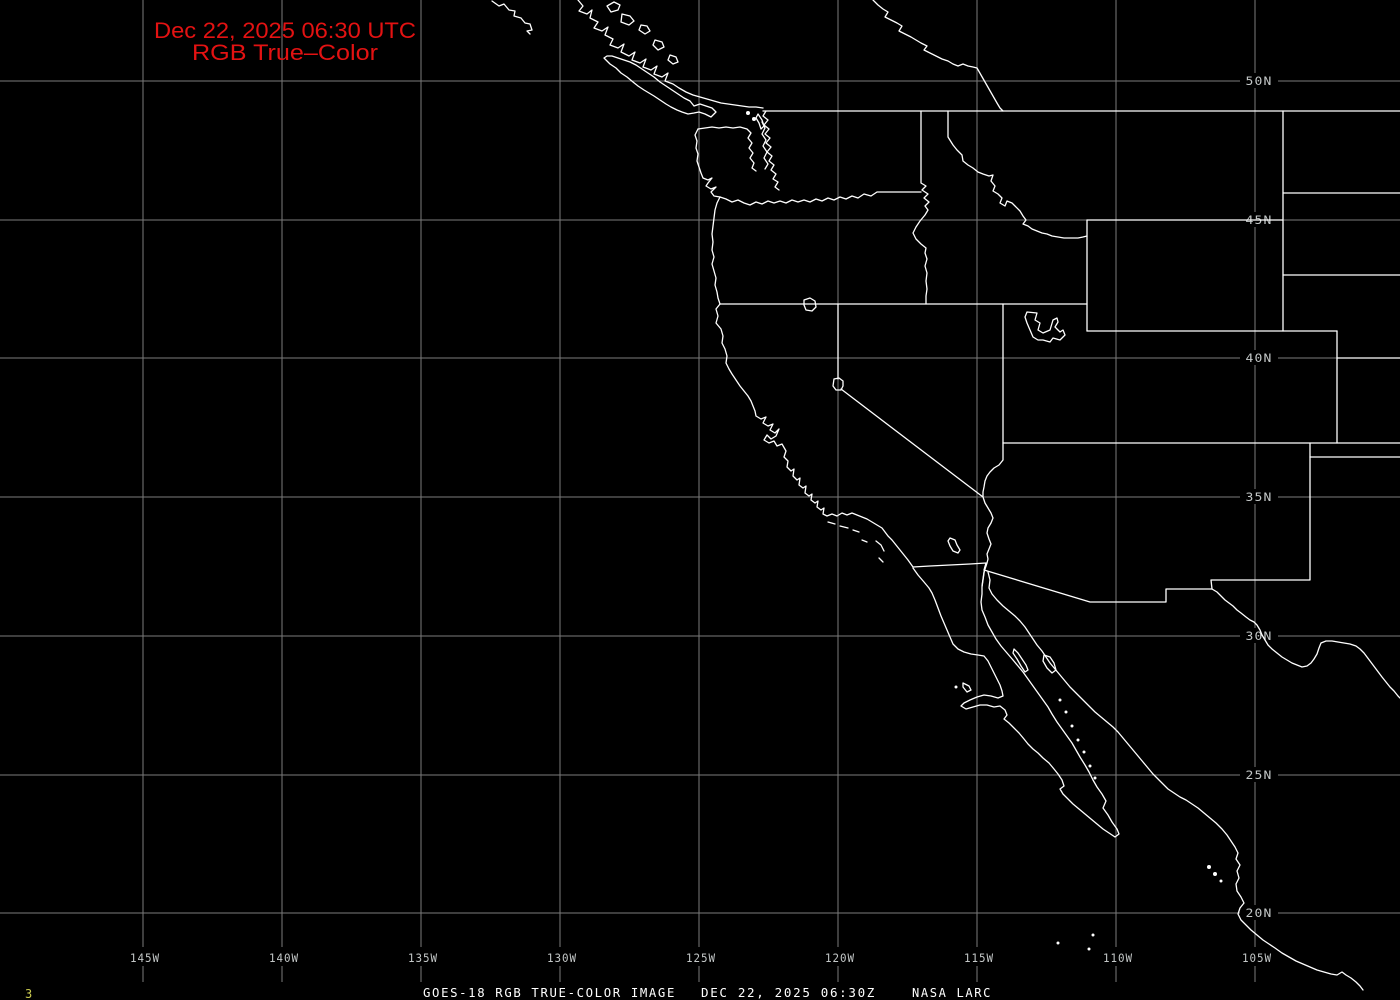 The image size is (1400, 1000). Describe the element at coordinates (820, 198) in the screenshot. I see `columbia-river-border` at that location.